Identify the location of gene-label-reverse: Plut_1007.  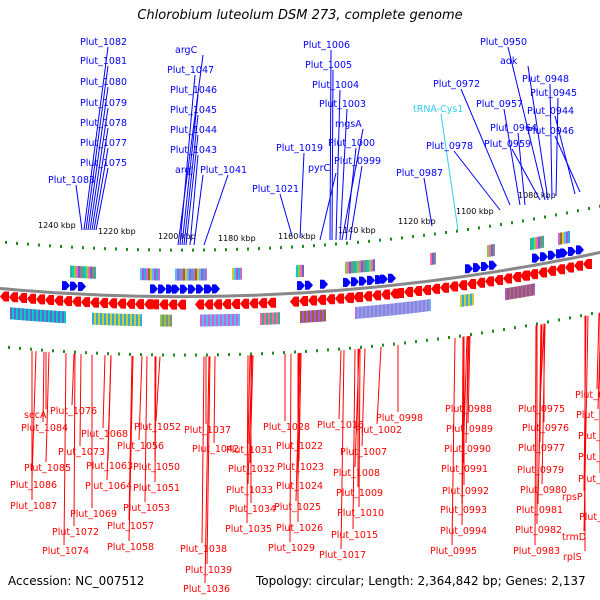
(363, 452).